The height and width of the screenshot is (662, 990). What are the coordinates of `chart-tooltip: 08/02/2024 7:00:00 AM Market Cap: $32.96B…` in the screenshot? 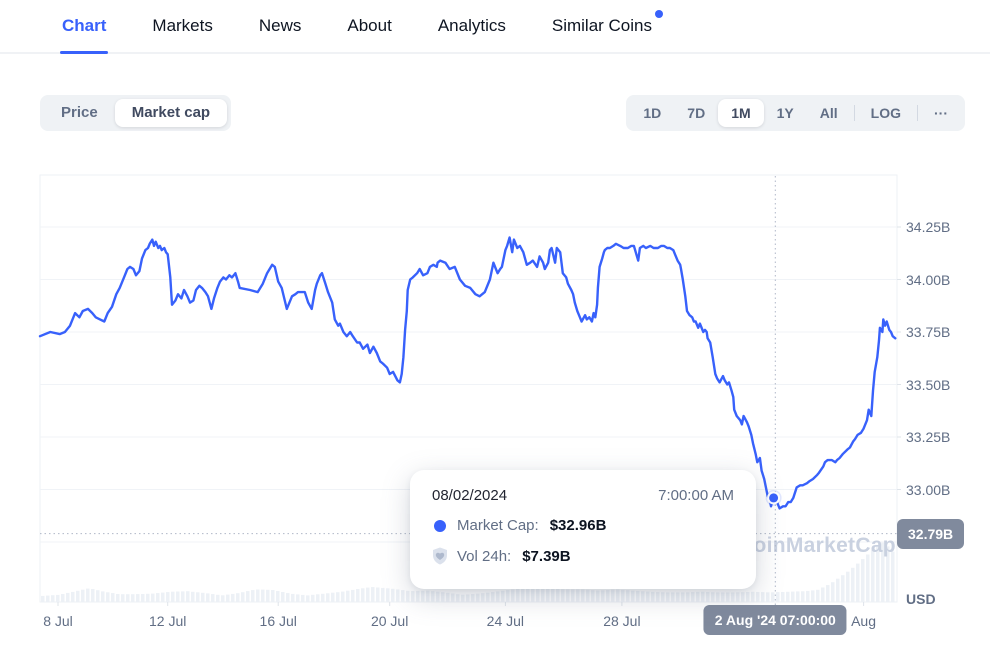 It's located at (583, 529).